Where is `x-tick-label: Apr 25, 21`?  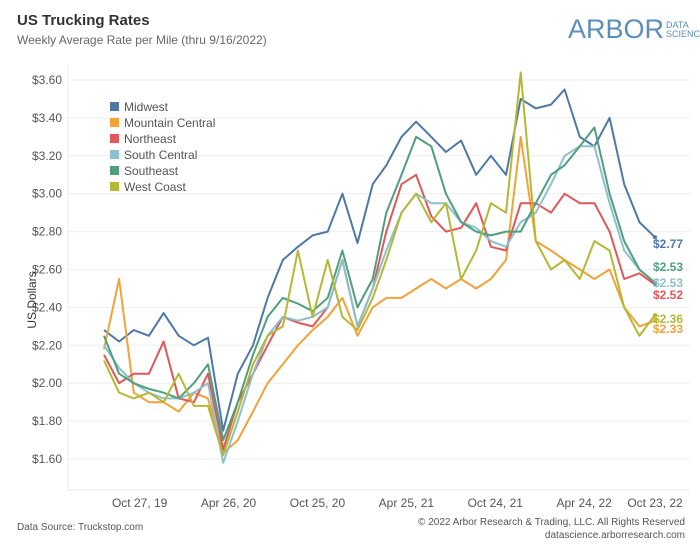
x-tick-label: Apr 25, 21 is located at coordinates (407, 503).